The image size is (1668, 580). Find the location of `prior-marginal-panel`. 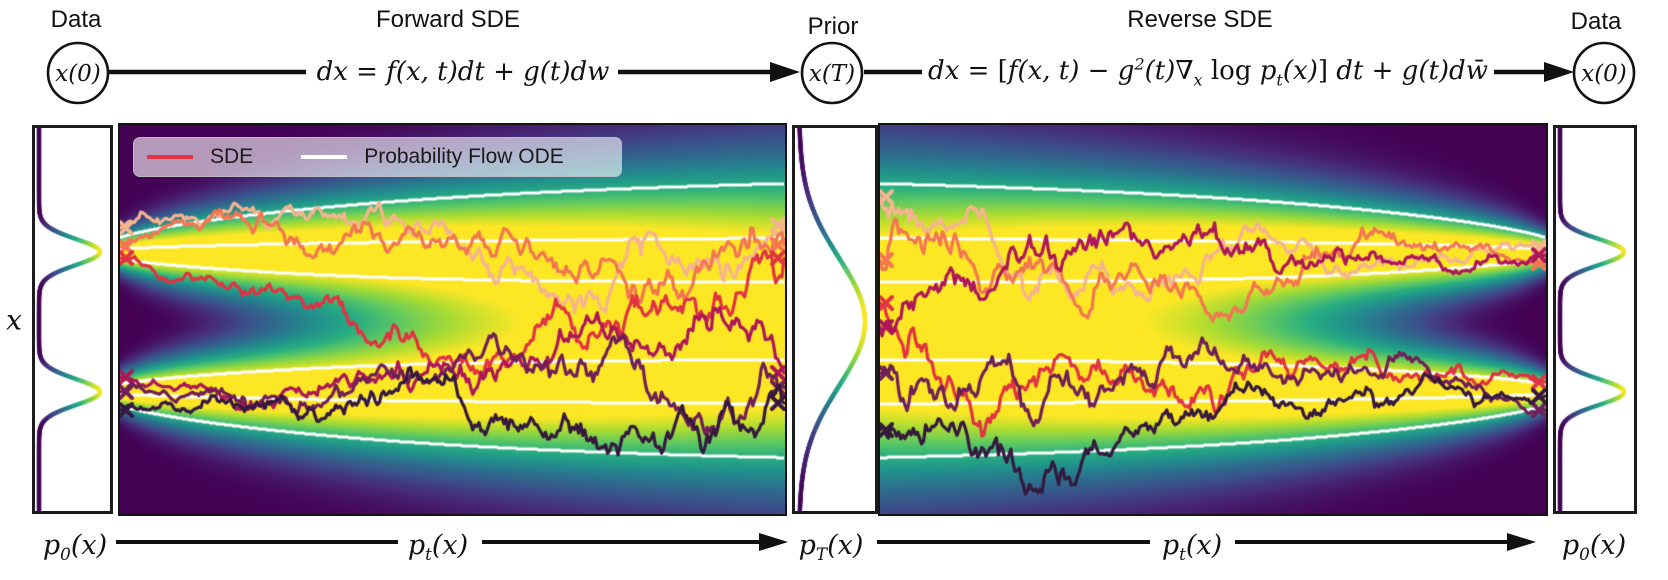

prior-marginal-panel is located at coordinates (835, 319).